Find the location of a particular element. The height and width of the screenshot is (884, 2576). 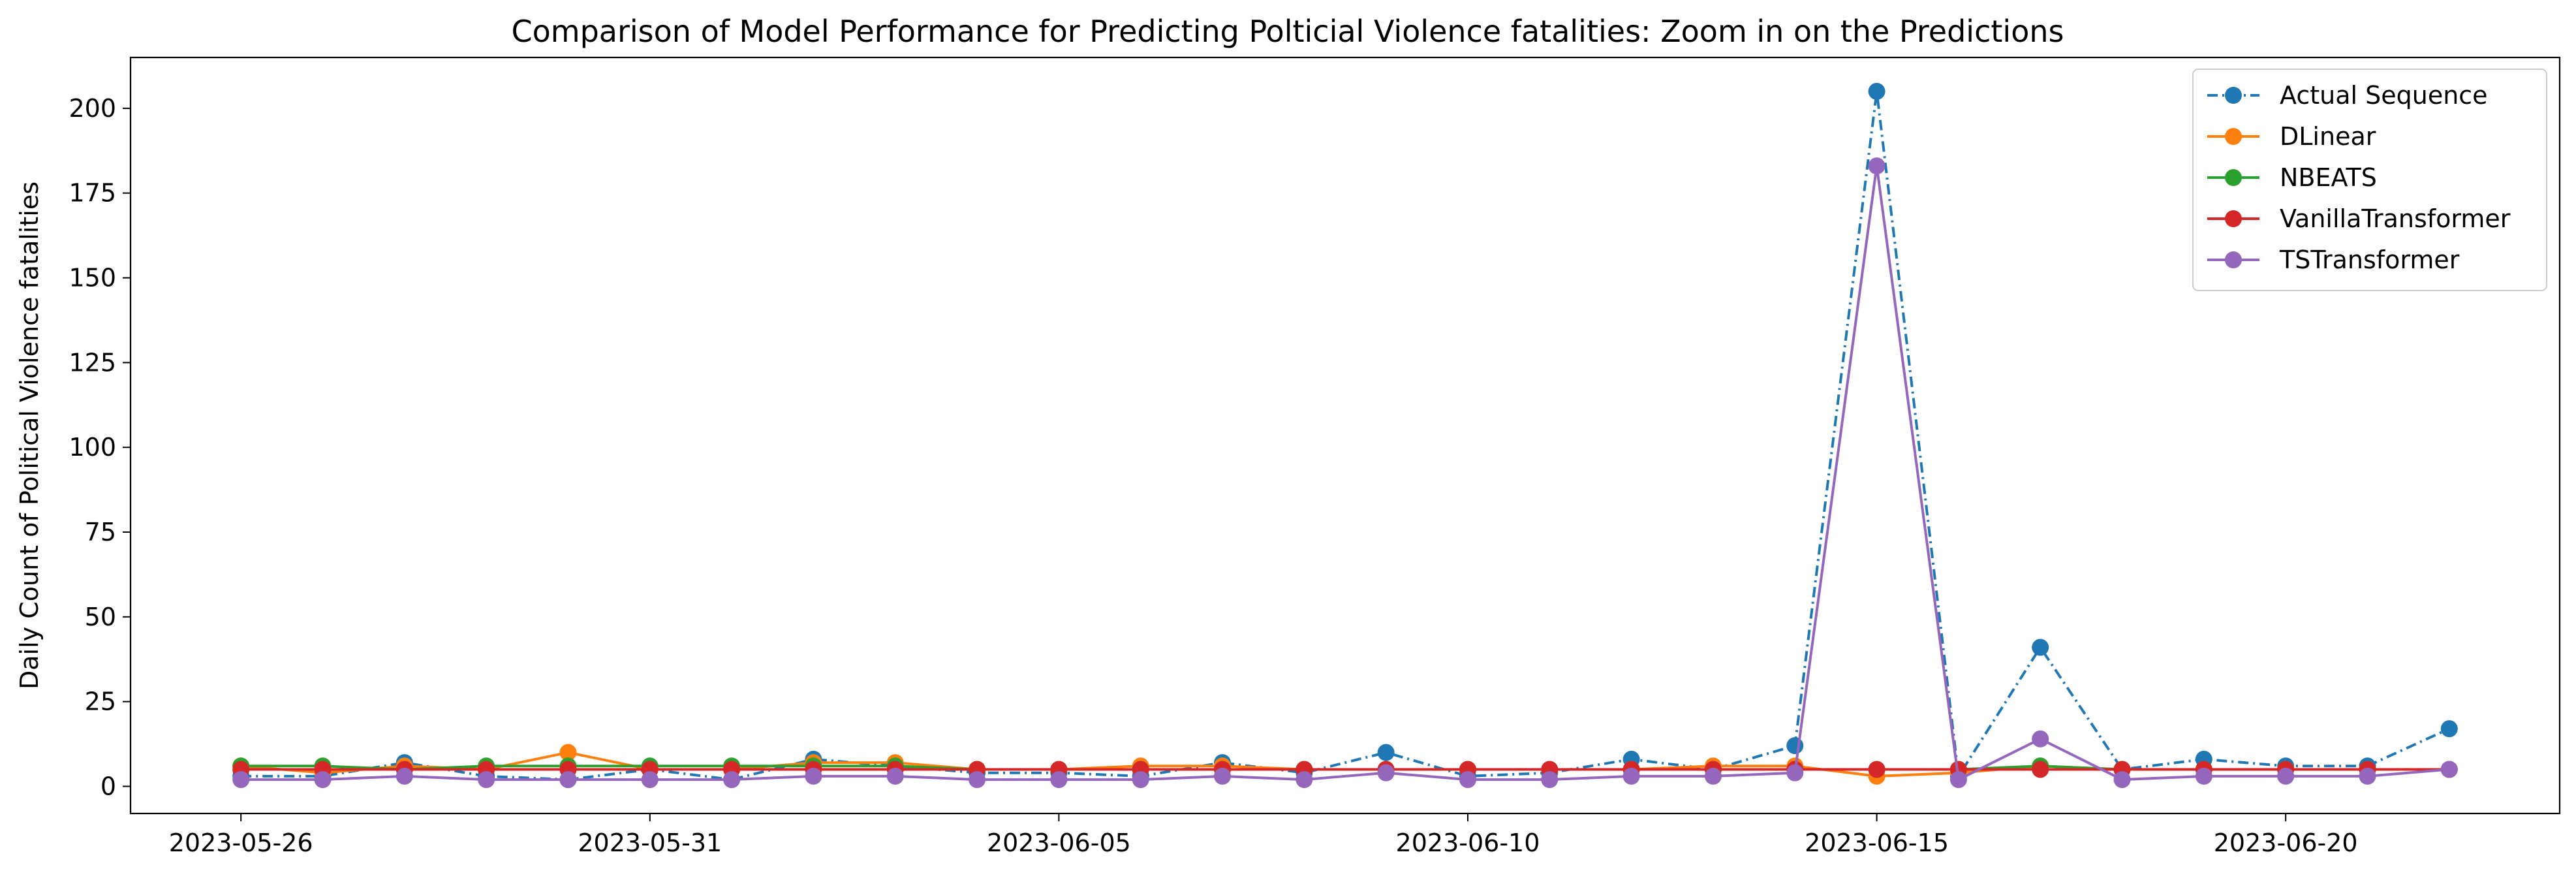

legend-item: Actual Sequence is located at coordinates (2347, 96).